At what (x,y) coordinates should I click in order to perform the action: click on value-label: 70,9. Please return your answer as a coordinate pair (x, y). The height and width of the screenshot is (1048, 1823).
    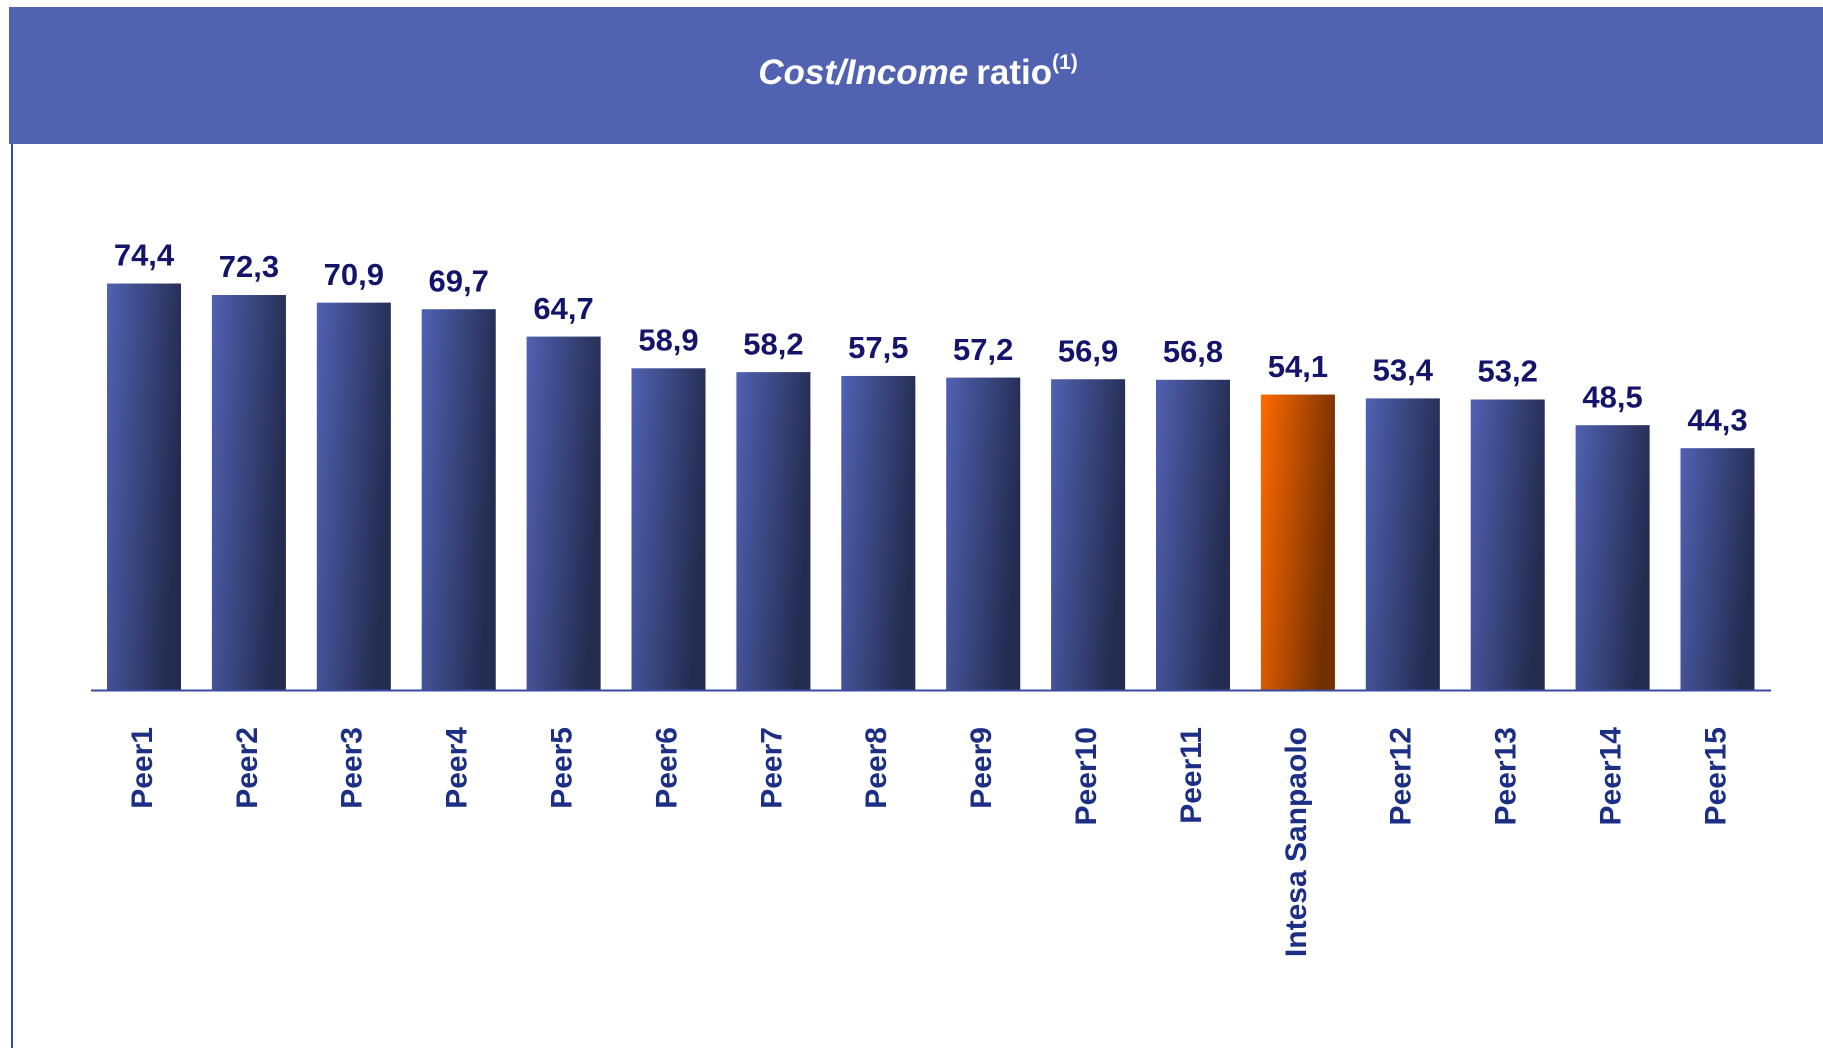
    Looking at the image, I should click on (354, 274).